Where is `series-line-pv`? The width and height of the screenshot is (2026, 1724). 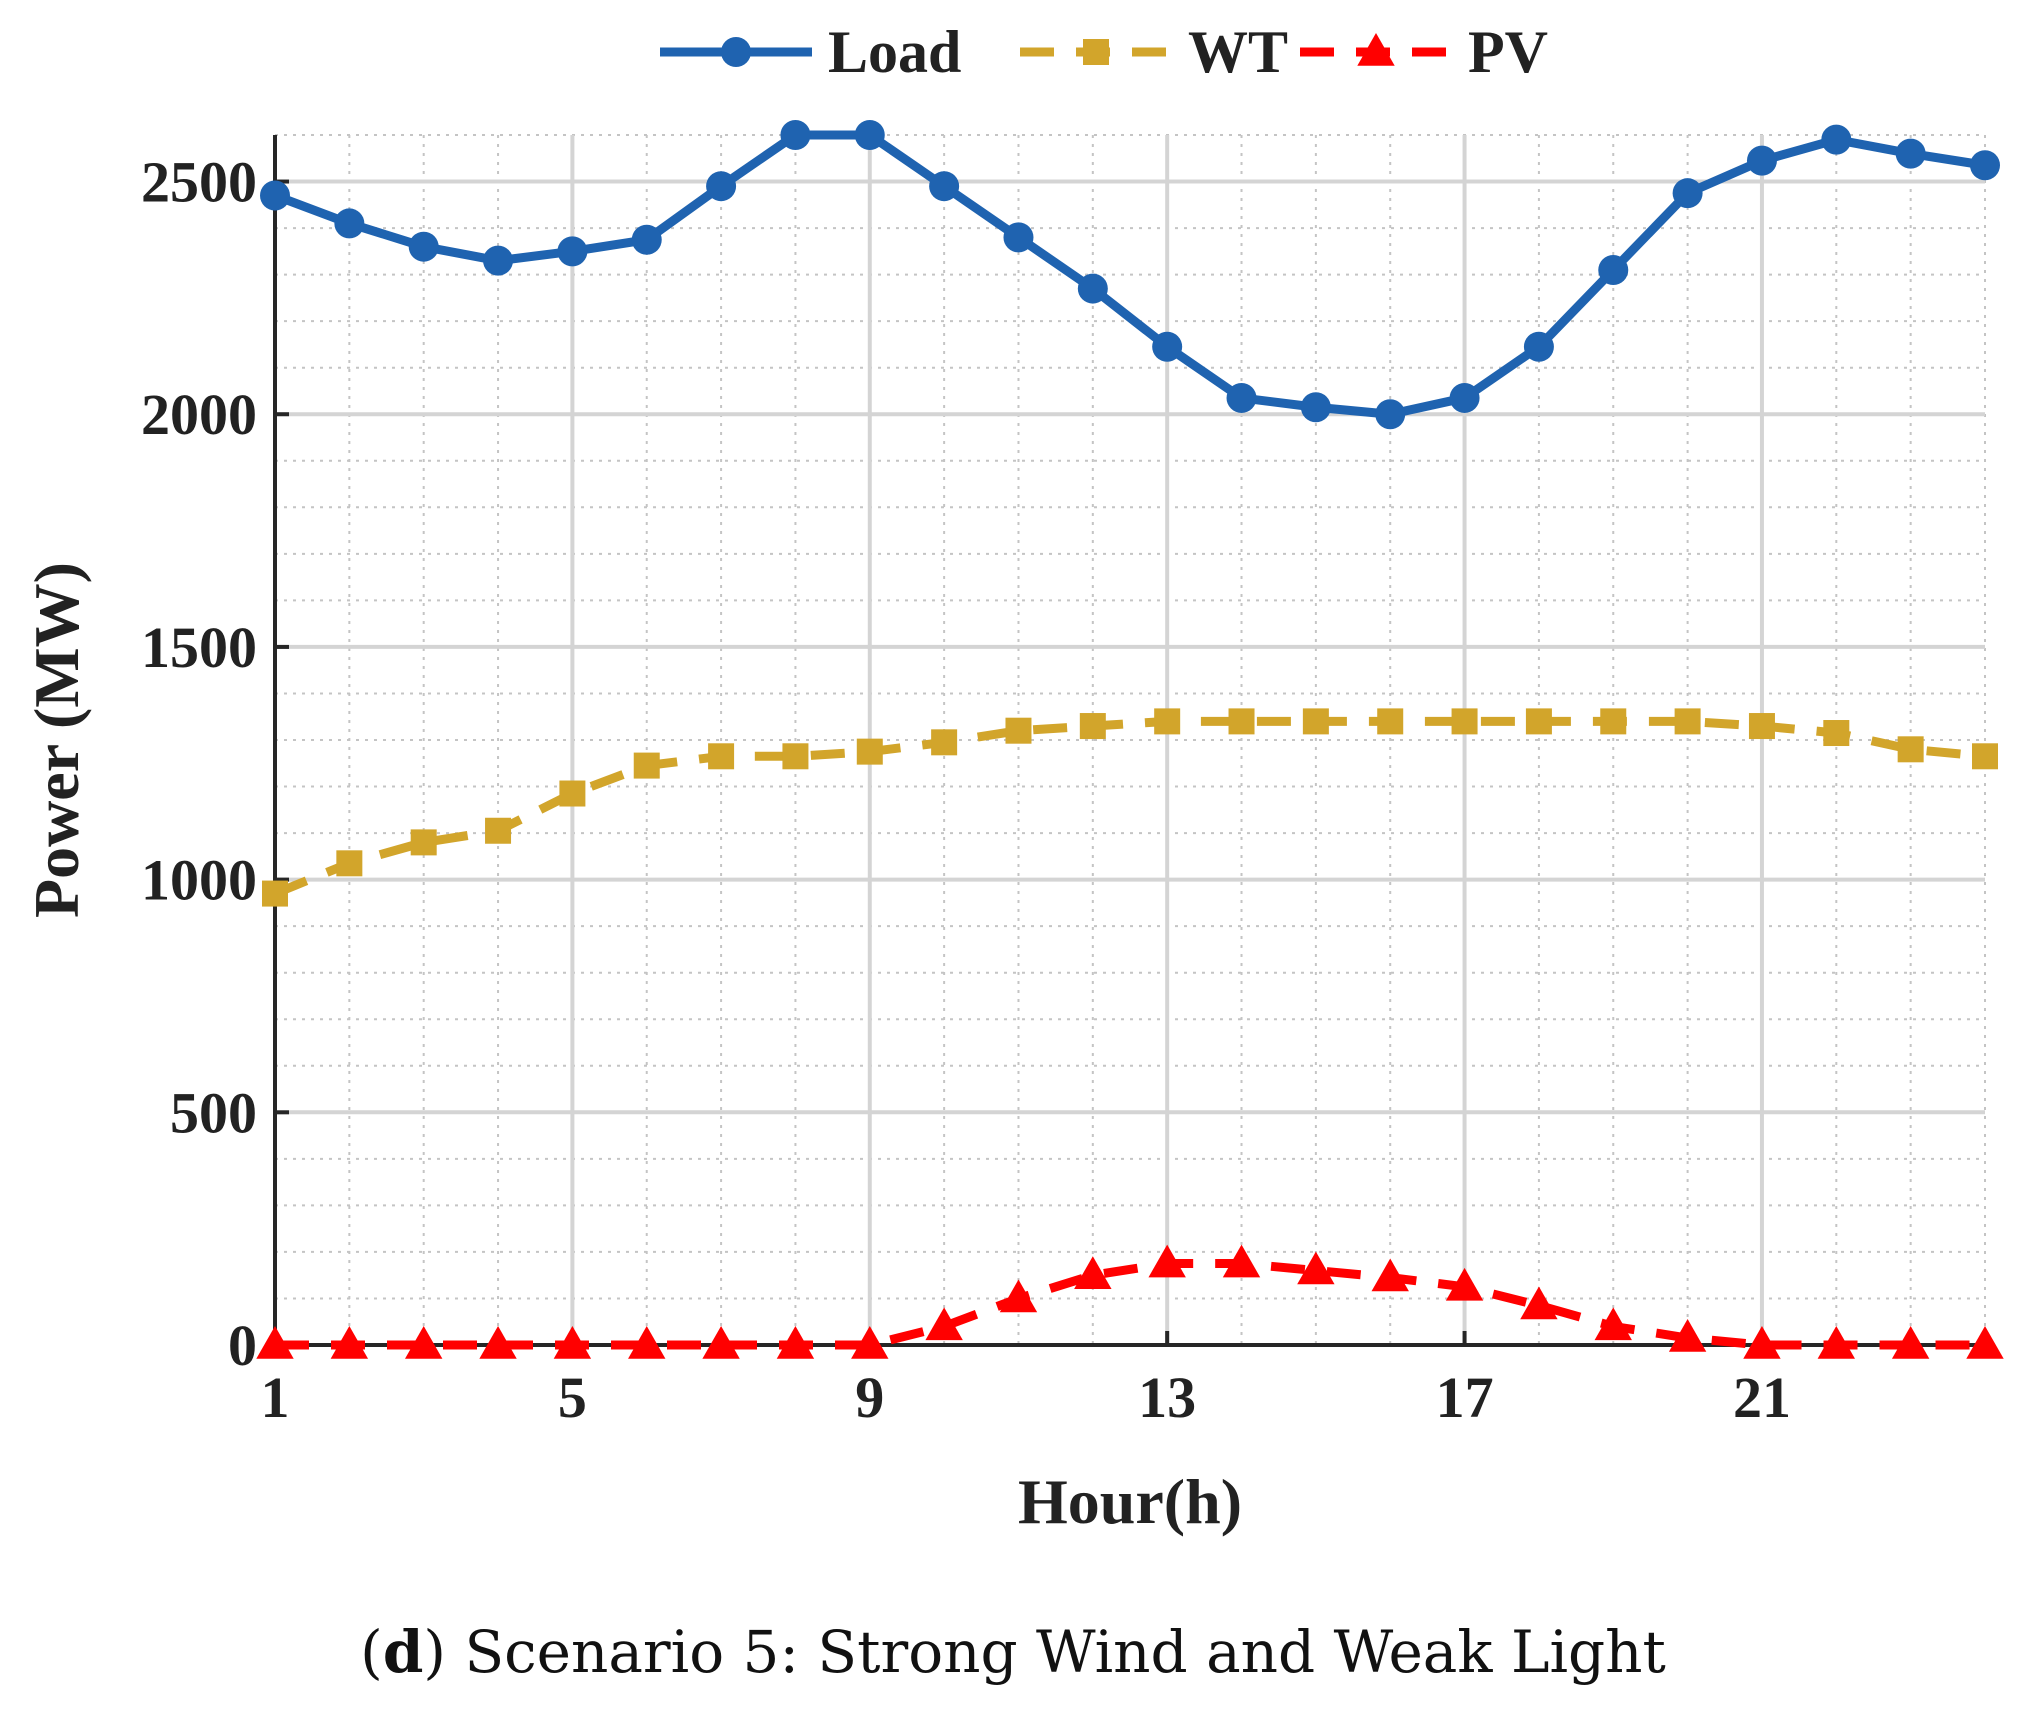
series-line-pv is located at coordinates (1130, 1304).